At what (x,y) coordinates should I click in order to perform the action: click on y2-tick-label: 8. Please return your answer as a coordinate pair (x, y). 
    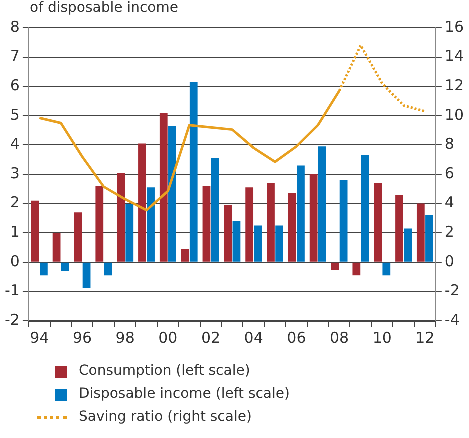
    Looking at the image, I should click on (449, 144).